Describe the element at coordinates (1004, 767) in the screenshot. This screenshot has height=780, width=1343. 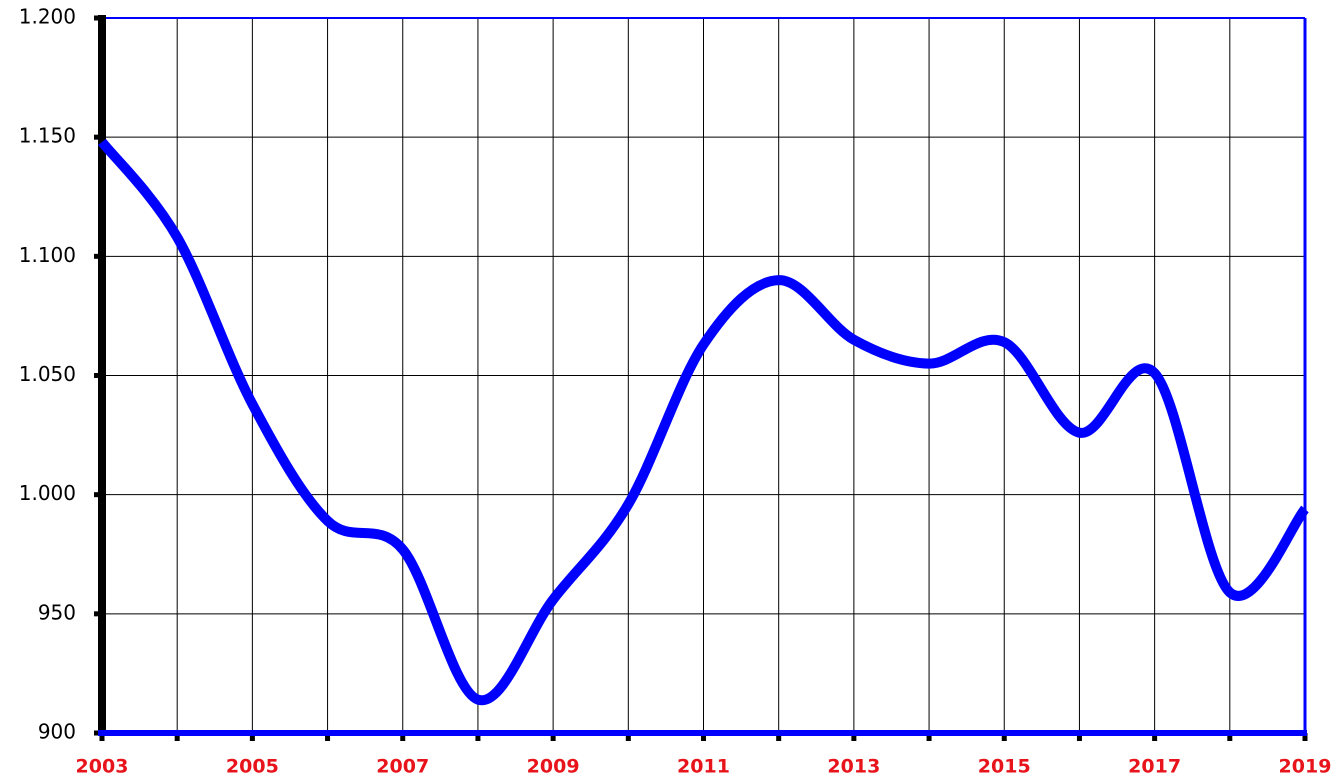
I see `x-tick-label: 2015` at that location.